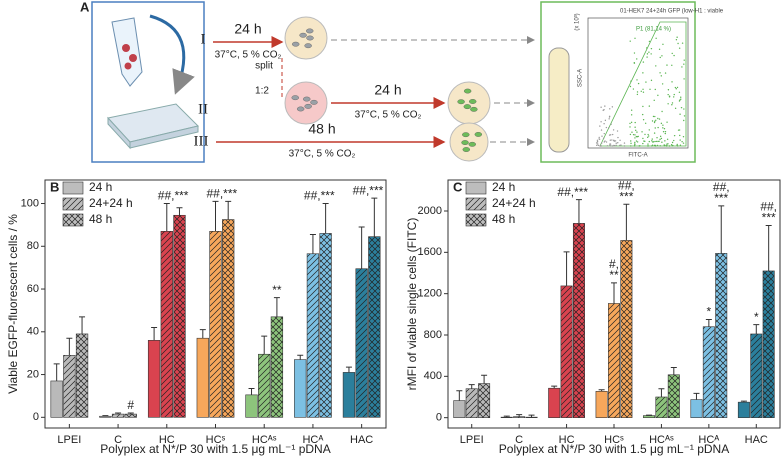 The image size is (784, 460). Describe the element at coordinates (769, 218) in the screenshot. I see `significance-label: ***` at that location.